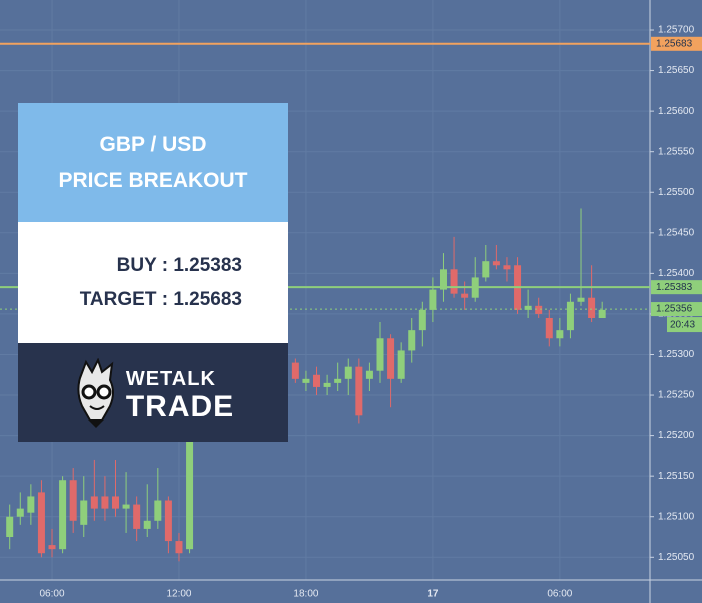 Image resolution: width=702 pixels, height=603 pixels. Describe the element at coordinates (178, 594) in the screenshot. I see `x-tick-label: 12:00` at that location.